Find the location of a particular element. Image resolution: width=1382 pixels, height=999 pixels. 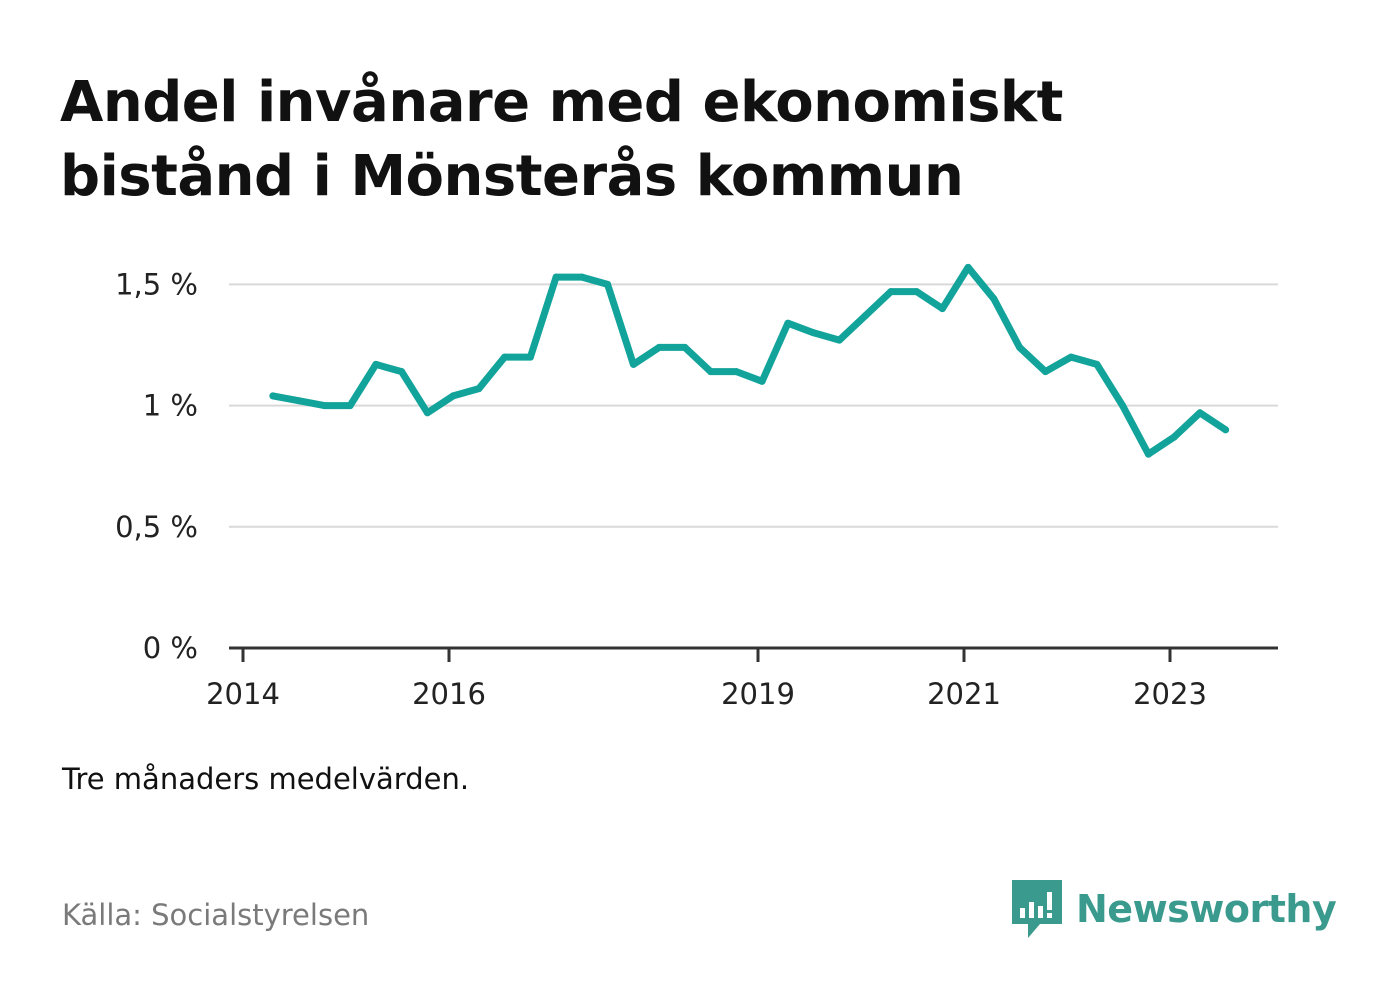

x-tick-label: 2014 is located at coordinates (243, 694).